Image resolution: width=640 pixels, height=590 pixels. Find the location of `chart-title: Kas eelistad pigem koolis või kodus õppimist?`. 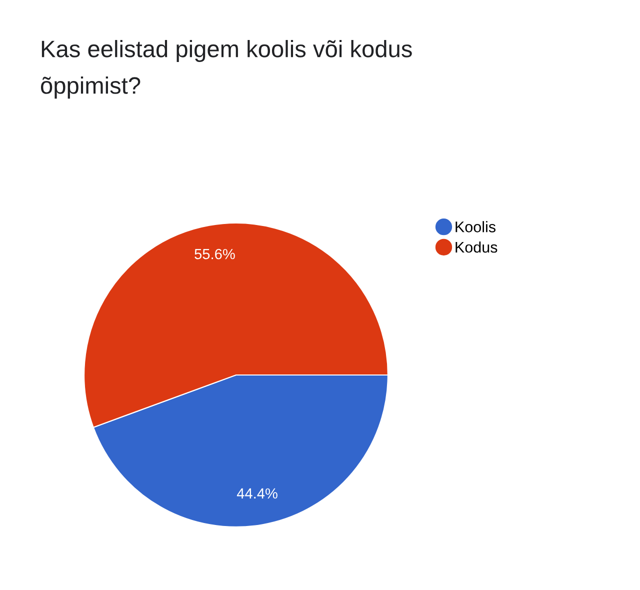

chart-title: Kas eelistad pigem koolis või kodus õppimist? is located at coordinates (226, 69).